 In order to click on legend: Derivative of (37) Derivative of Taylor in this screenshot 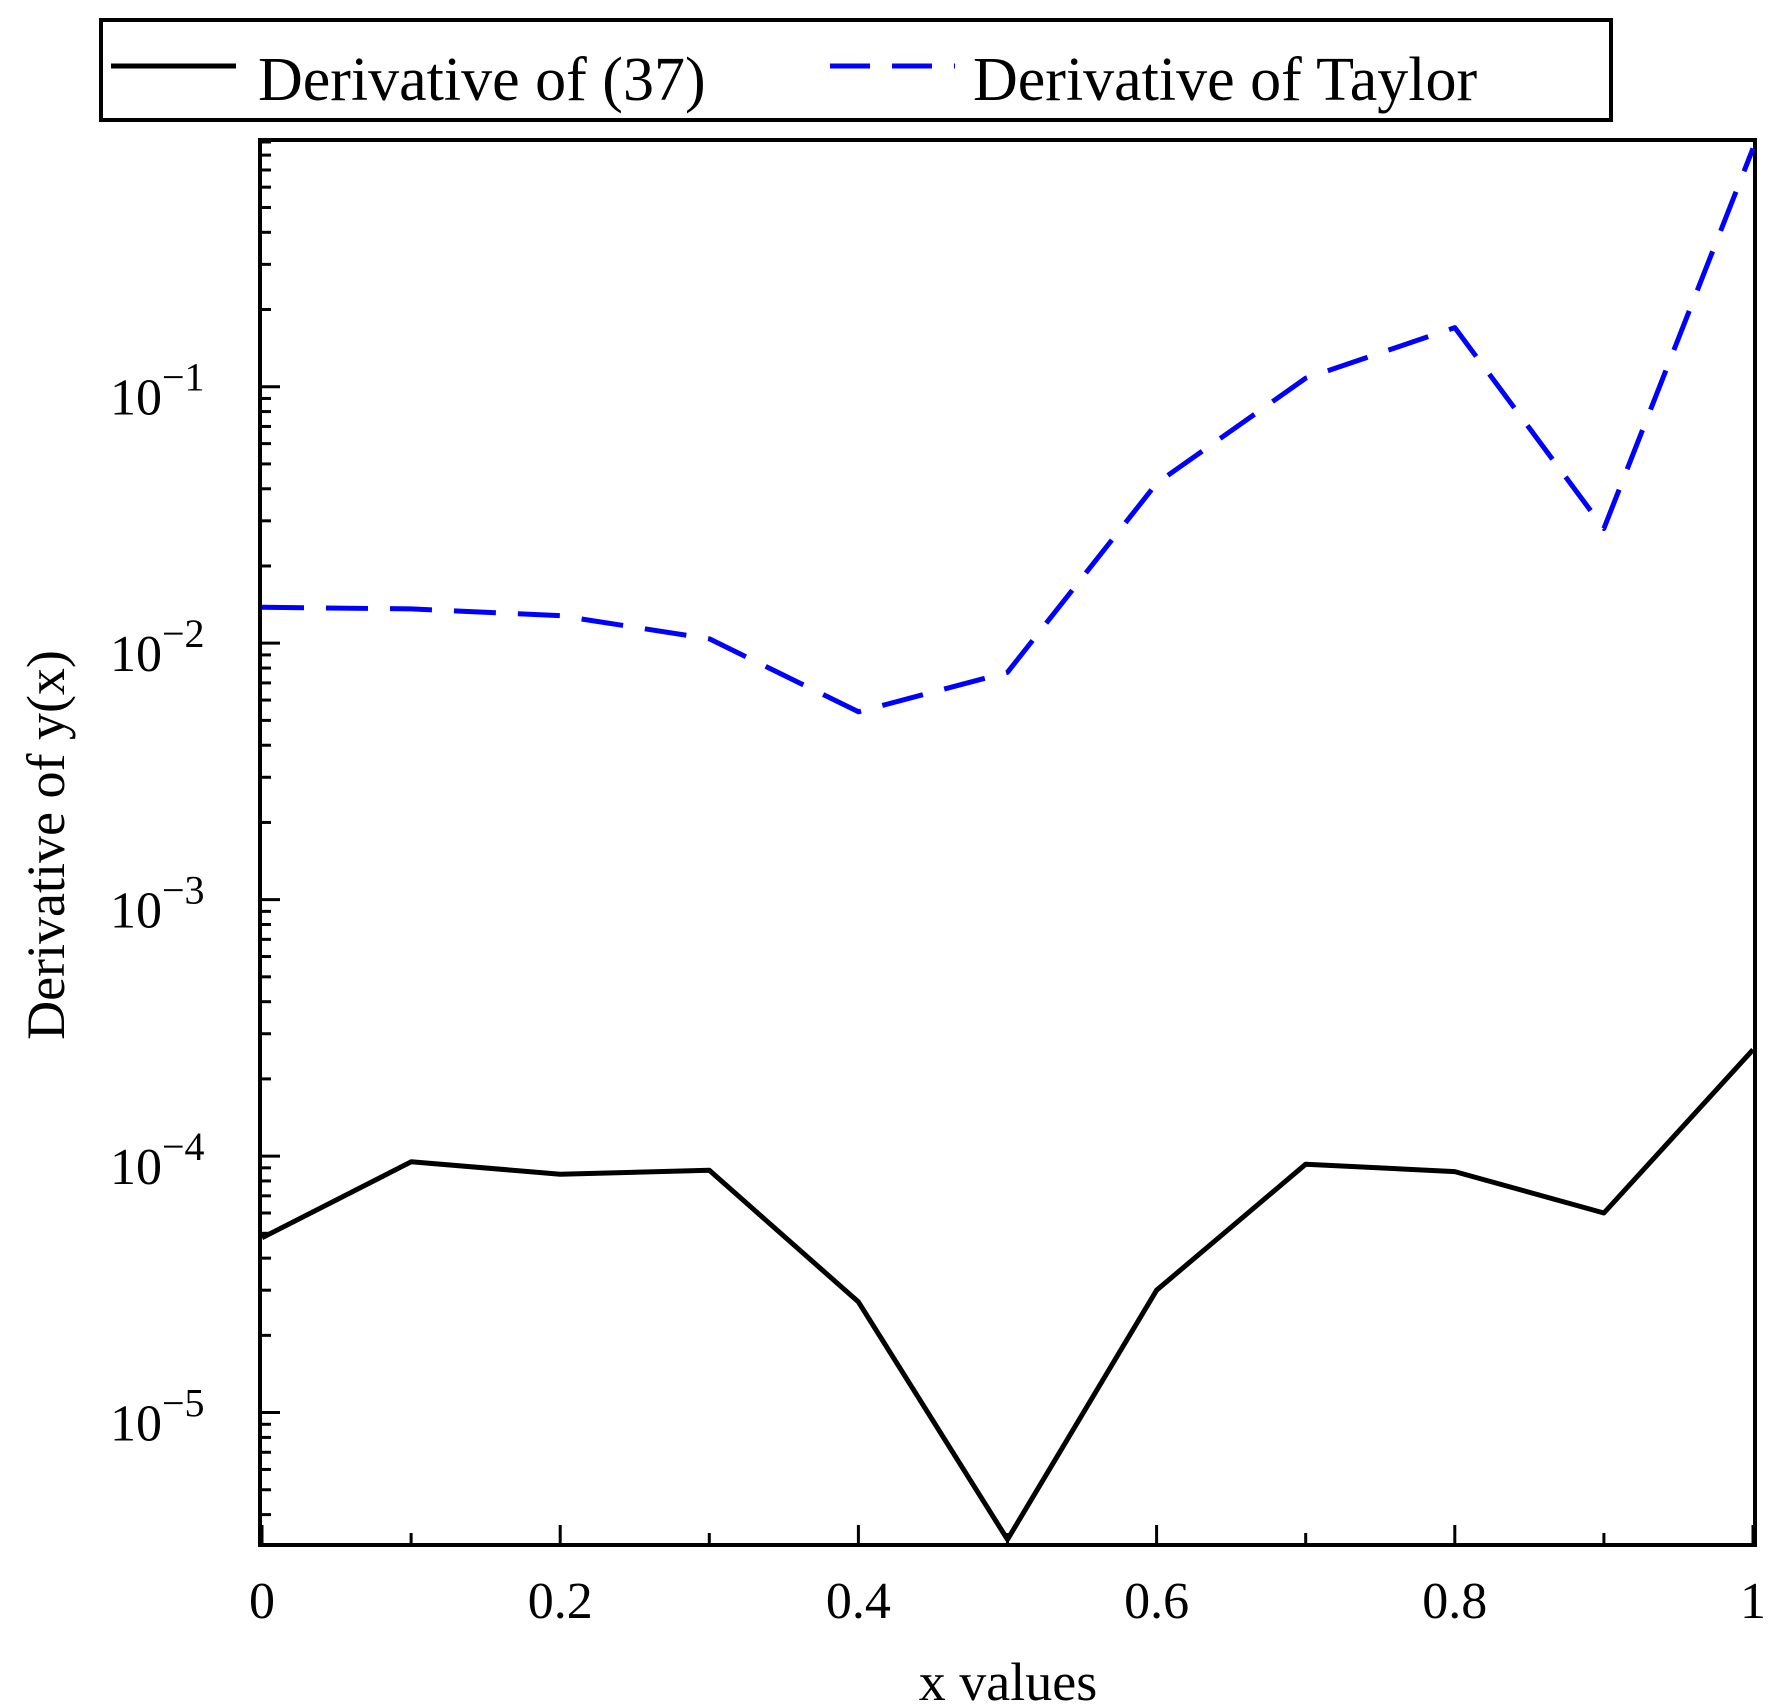, I will do `click(856, 70)`.